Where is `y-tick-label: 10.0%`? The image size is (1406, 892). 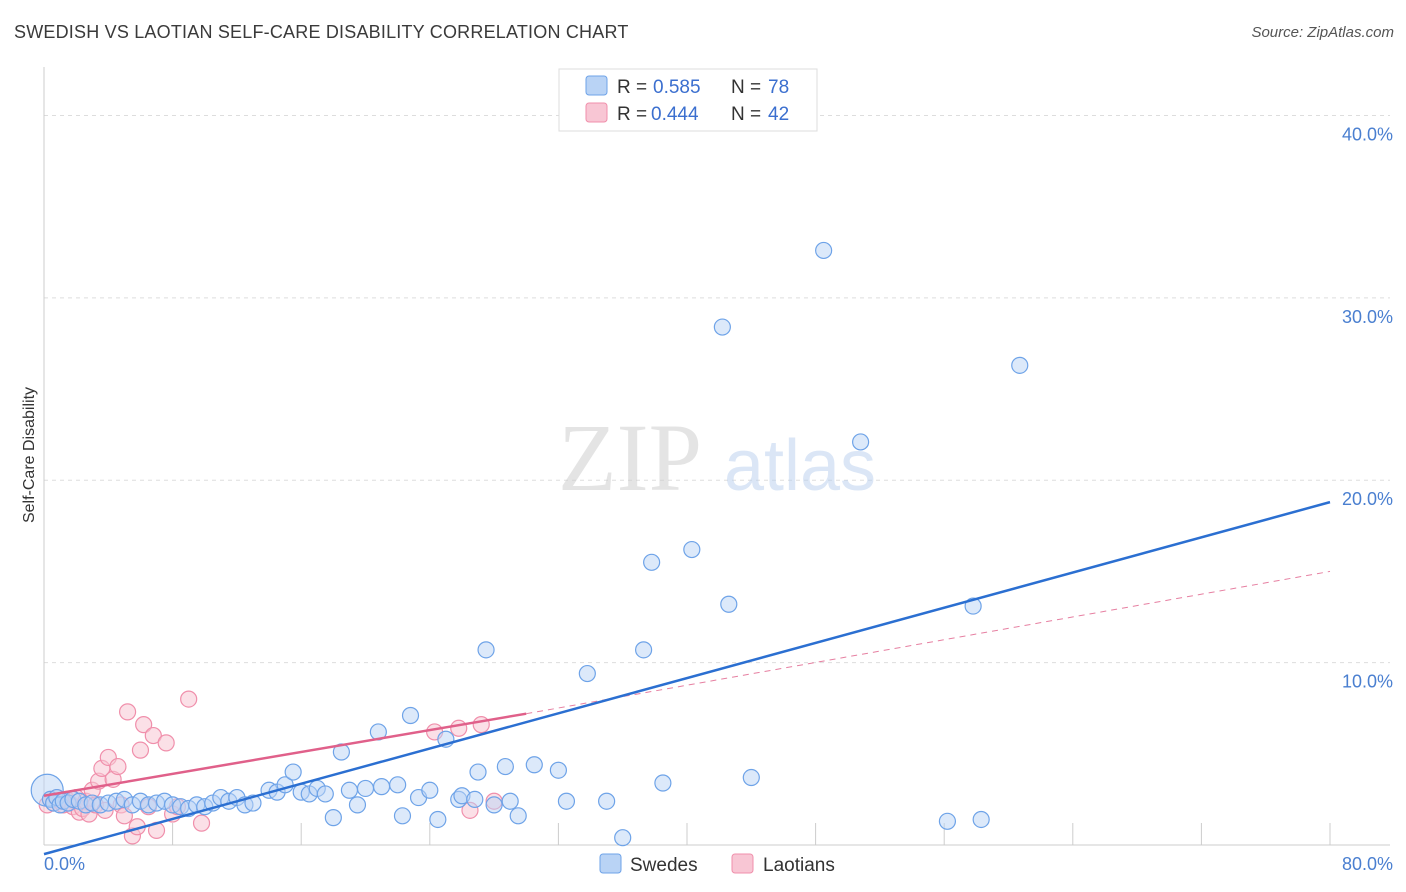
y-tick-label: 10.0% is located at coordinates (1367, 682).